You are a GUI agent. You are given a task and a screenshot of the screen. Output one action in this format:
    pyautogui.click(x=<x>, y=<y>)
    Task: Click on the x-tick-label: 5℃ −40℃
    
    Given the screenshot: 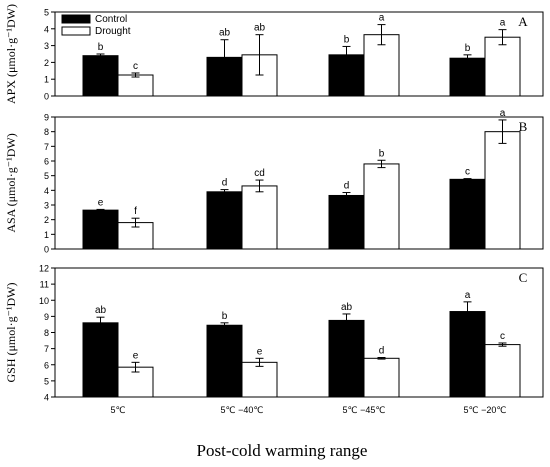 What is the action you would take?
    pyautogui.click(x=242, y=410)
    